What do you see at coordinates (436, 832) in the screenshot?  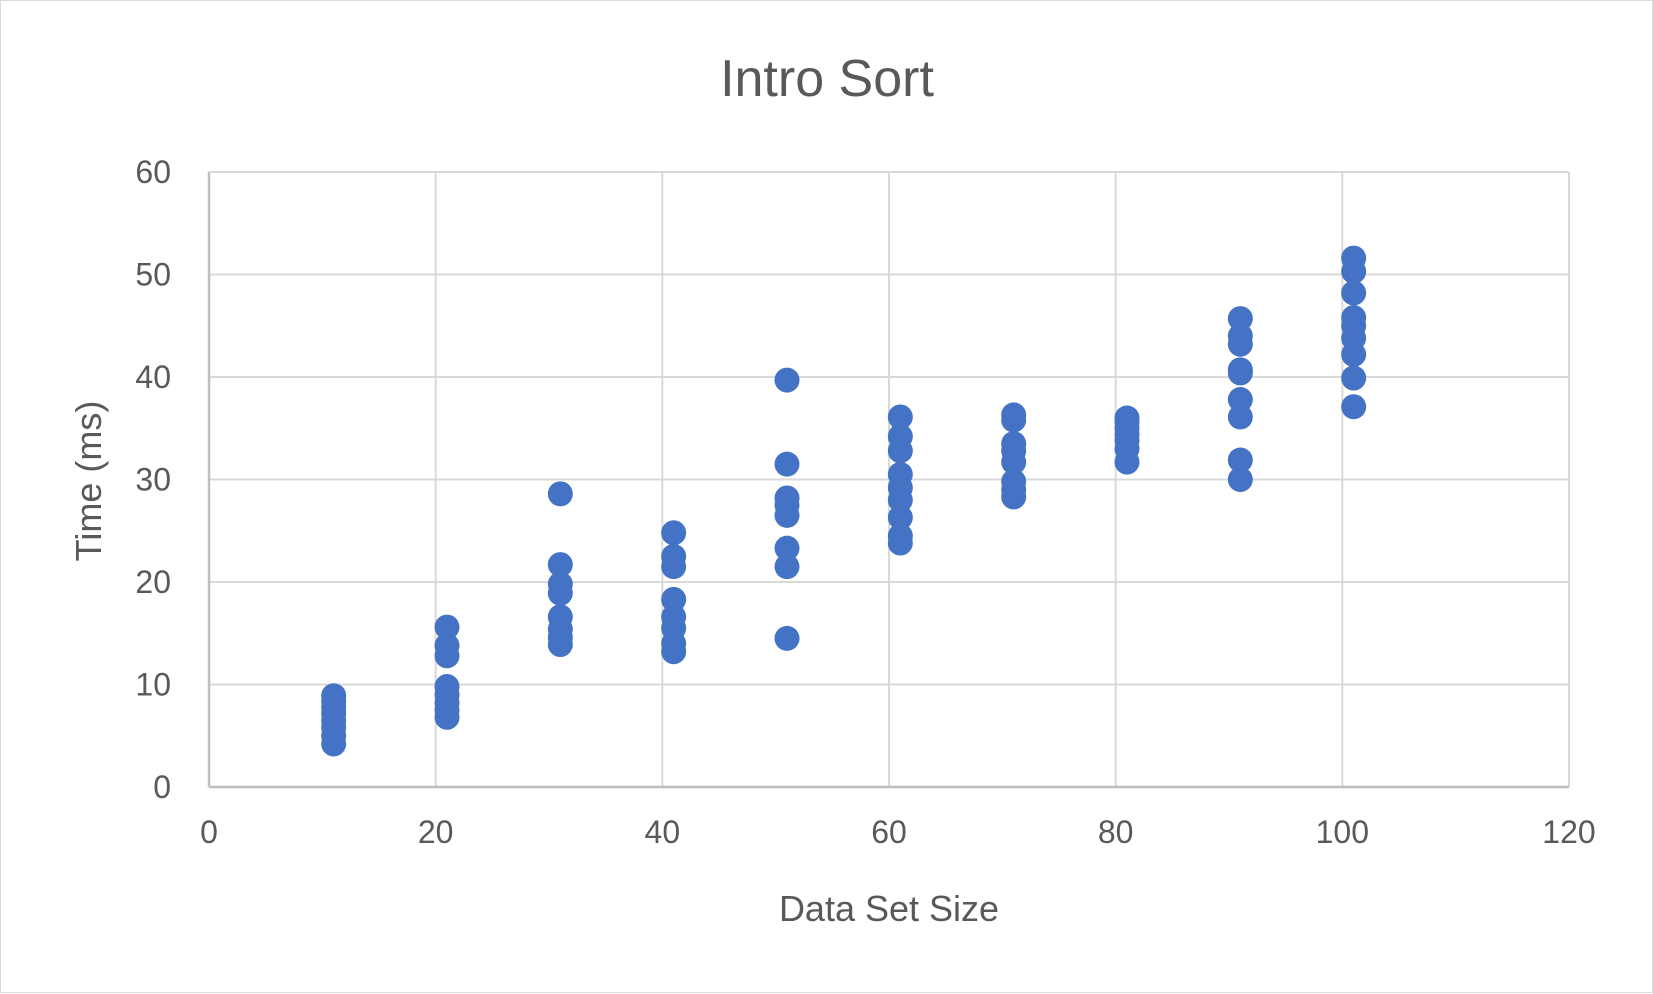 I see `x-tick-label: 20` at bounding box center [436, 832].